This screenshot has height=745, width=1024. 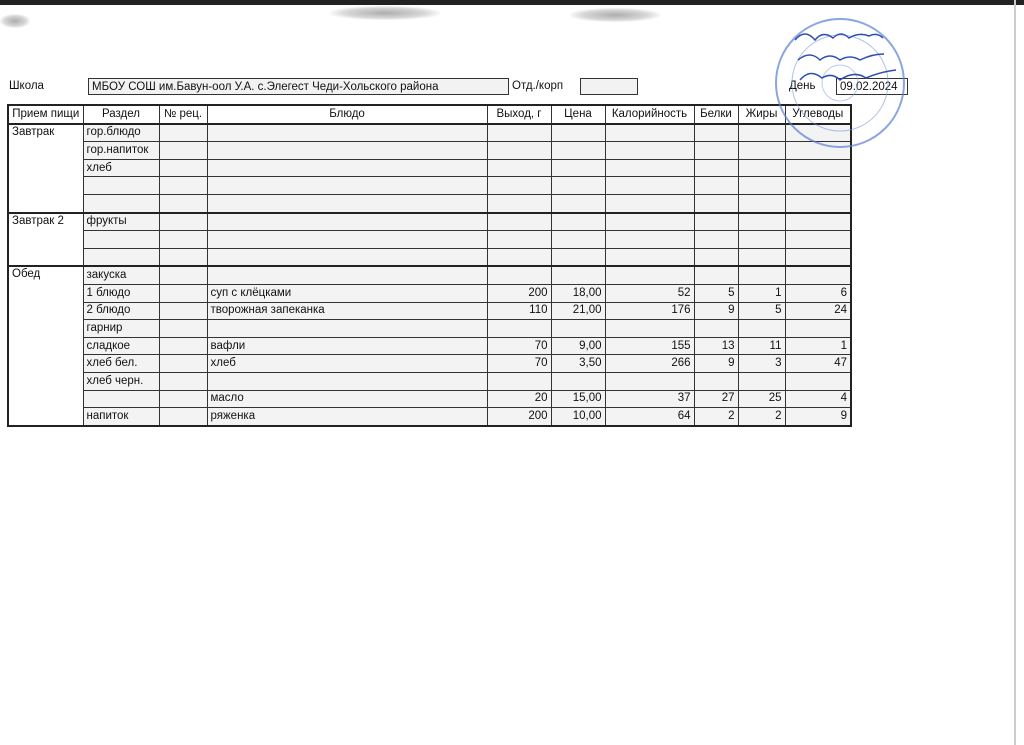 I want to click on meal-cell: Завтрак, so click(x=45, y=168).